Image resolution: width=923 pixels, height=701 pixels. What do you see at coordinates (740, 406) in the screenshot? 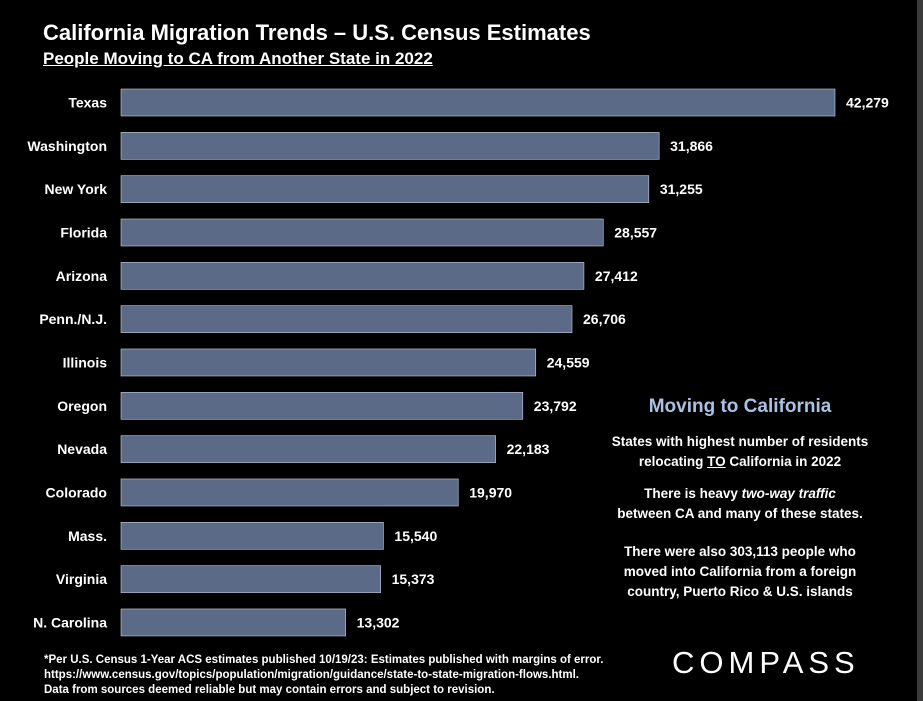
I see `info-heading: Moving to California` at bounding box center [740, 406].